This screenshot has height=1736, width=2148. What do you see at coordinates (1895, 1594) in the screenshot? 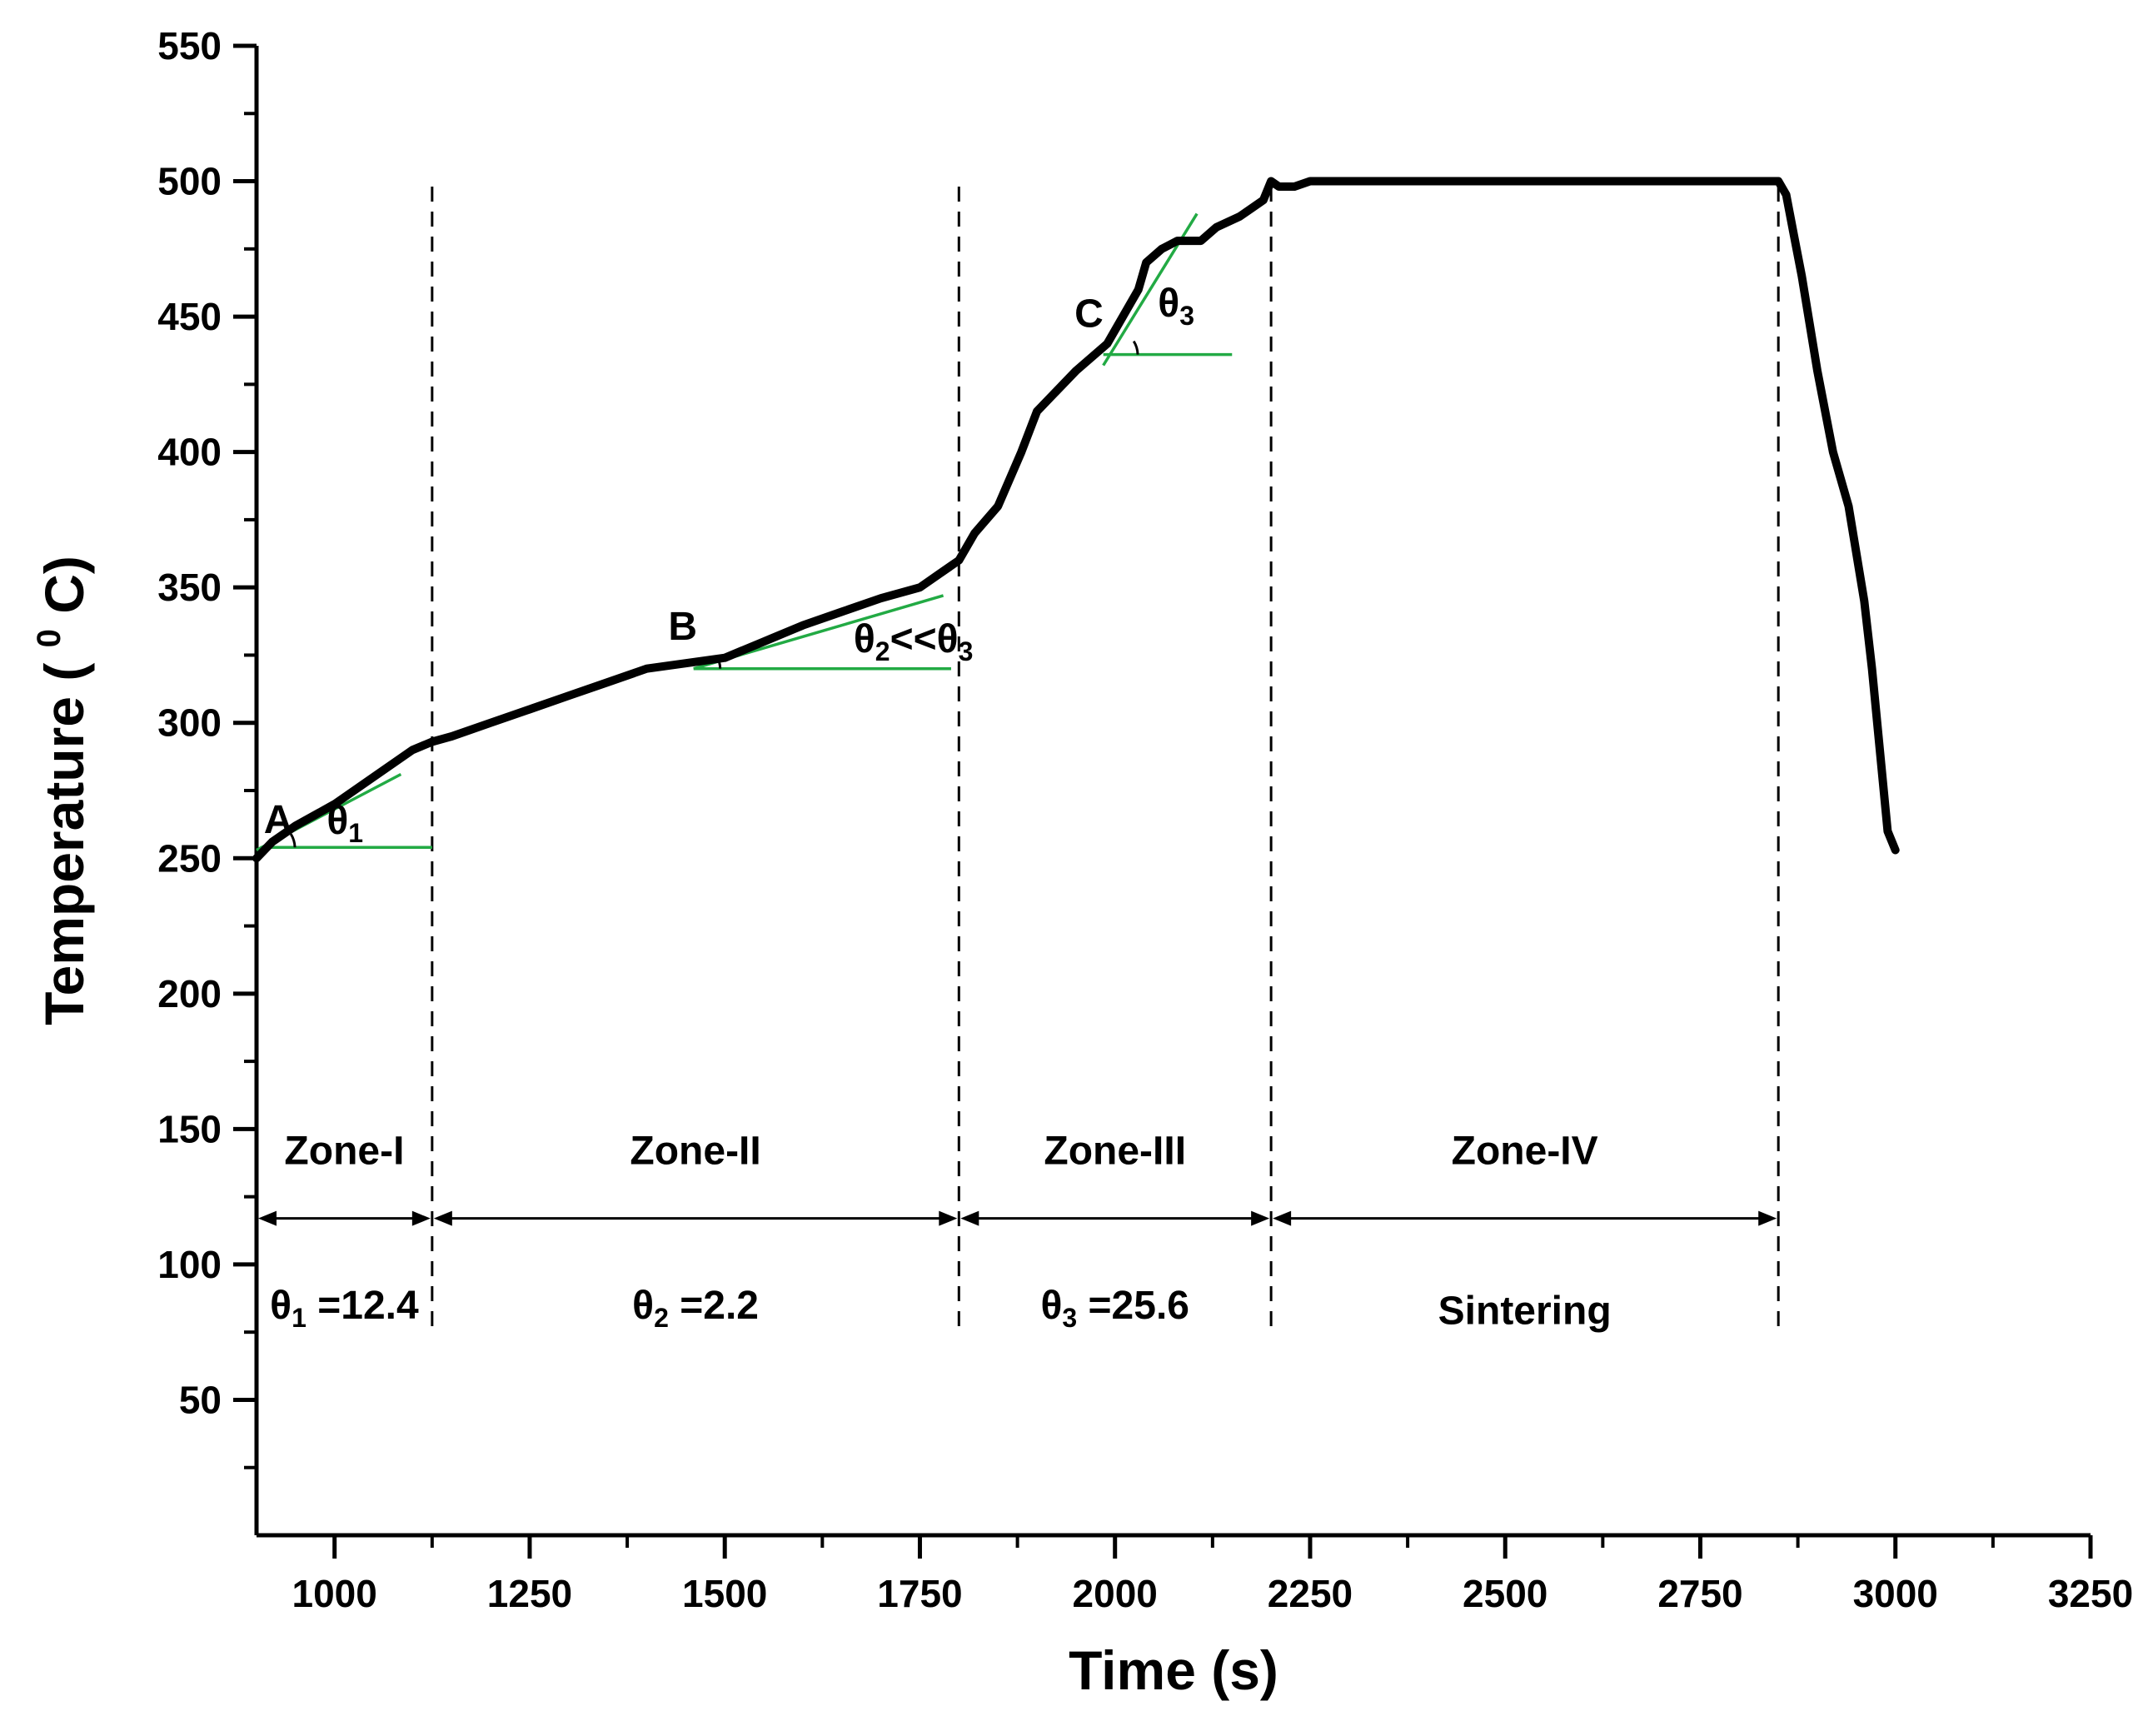
I see `x-tick-label: 3000` at bounding box center [1895, 1594].